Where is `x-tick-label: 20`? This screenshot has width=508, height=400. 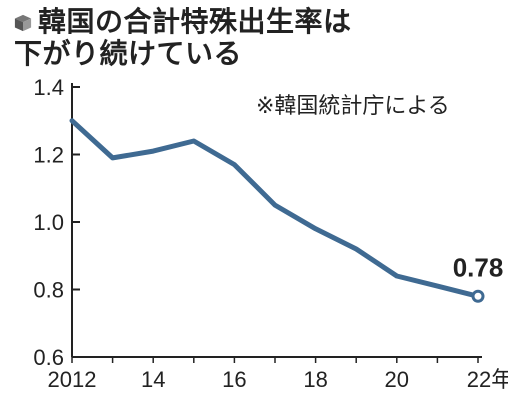 x-tick-label: 20 is located at coordinates (397, 379).